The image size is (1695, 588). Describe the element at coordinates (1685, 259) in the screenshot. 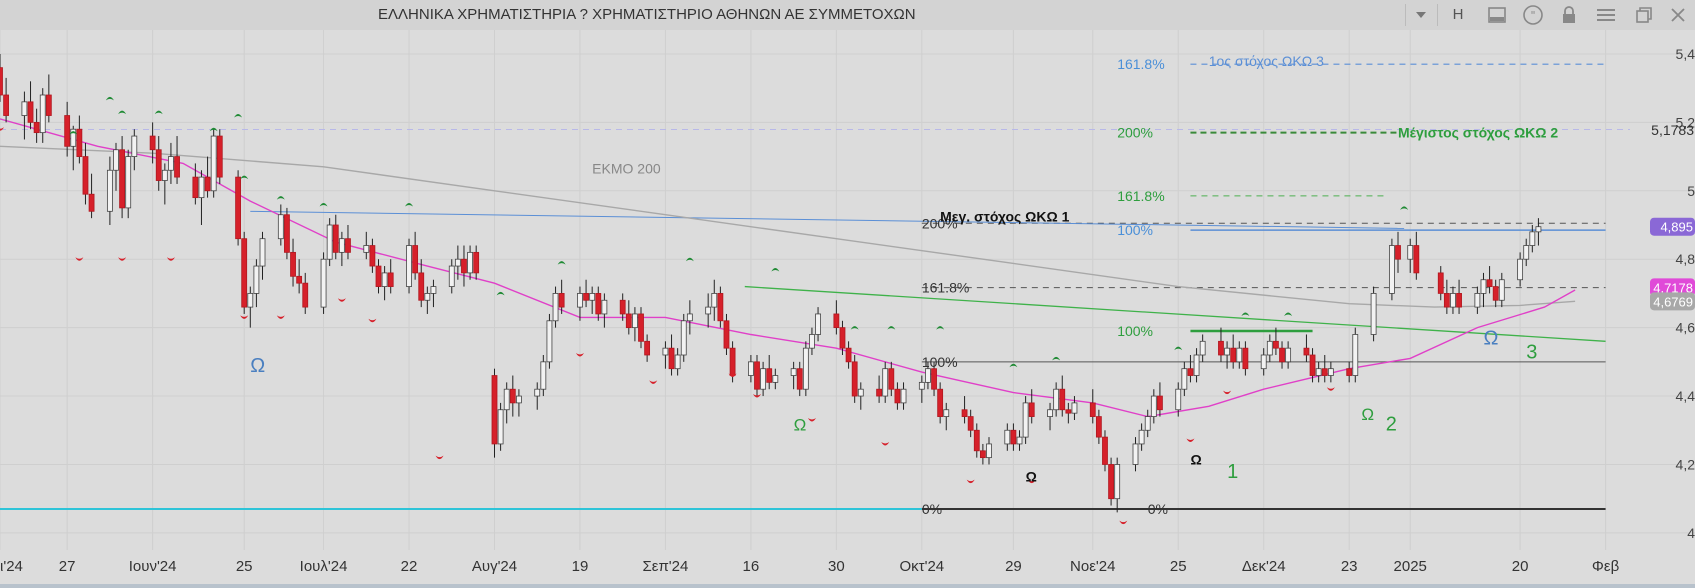

I see `y-tick-label: 4,8` at that location.